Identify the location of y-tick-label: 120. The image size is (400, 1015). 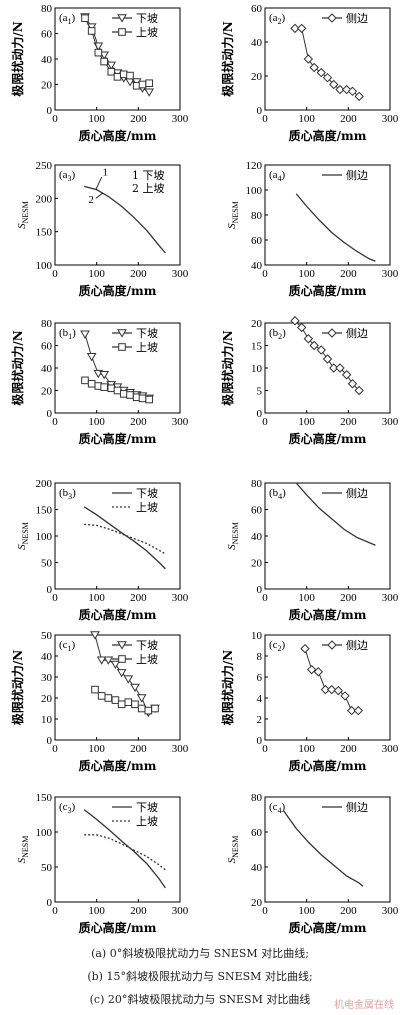
(254, 166).